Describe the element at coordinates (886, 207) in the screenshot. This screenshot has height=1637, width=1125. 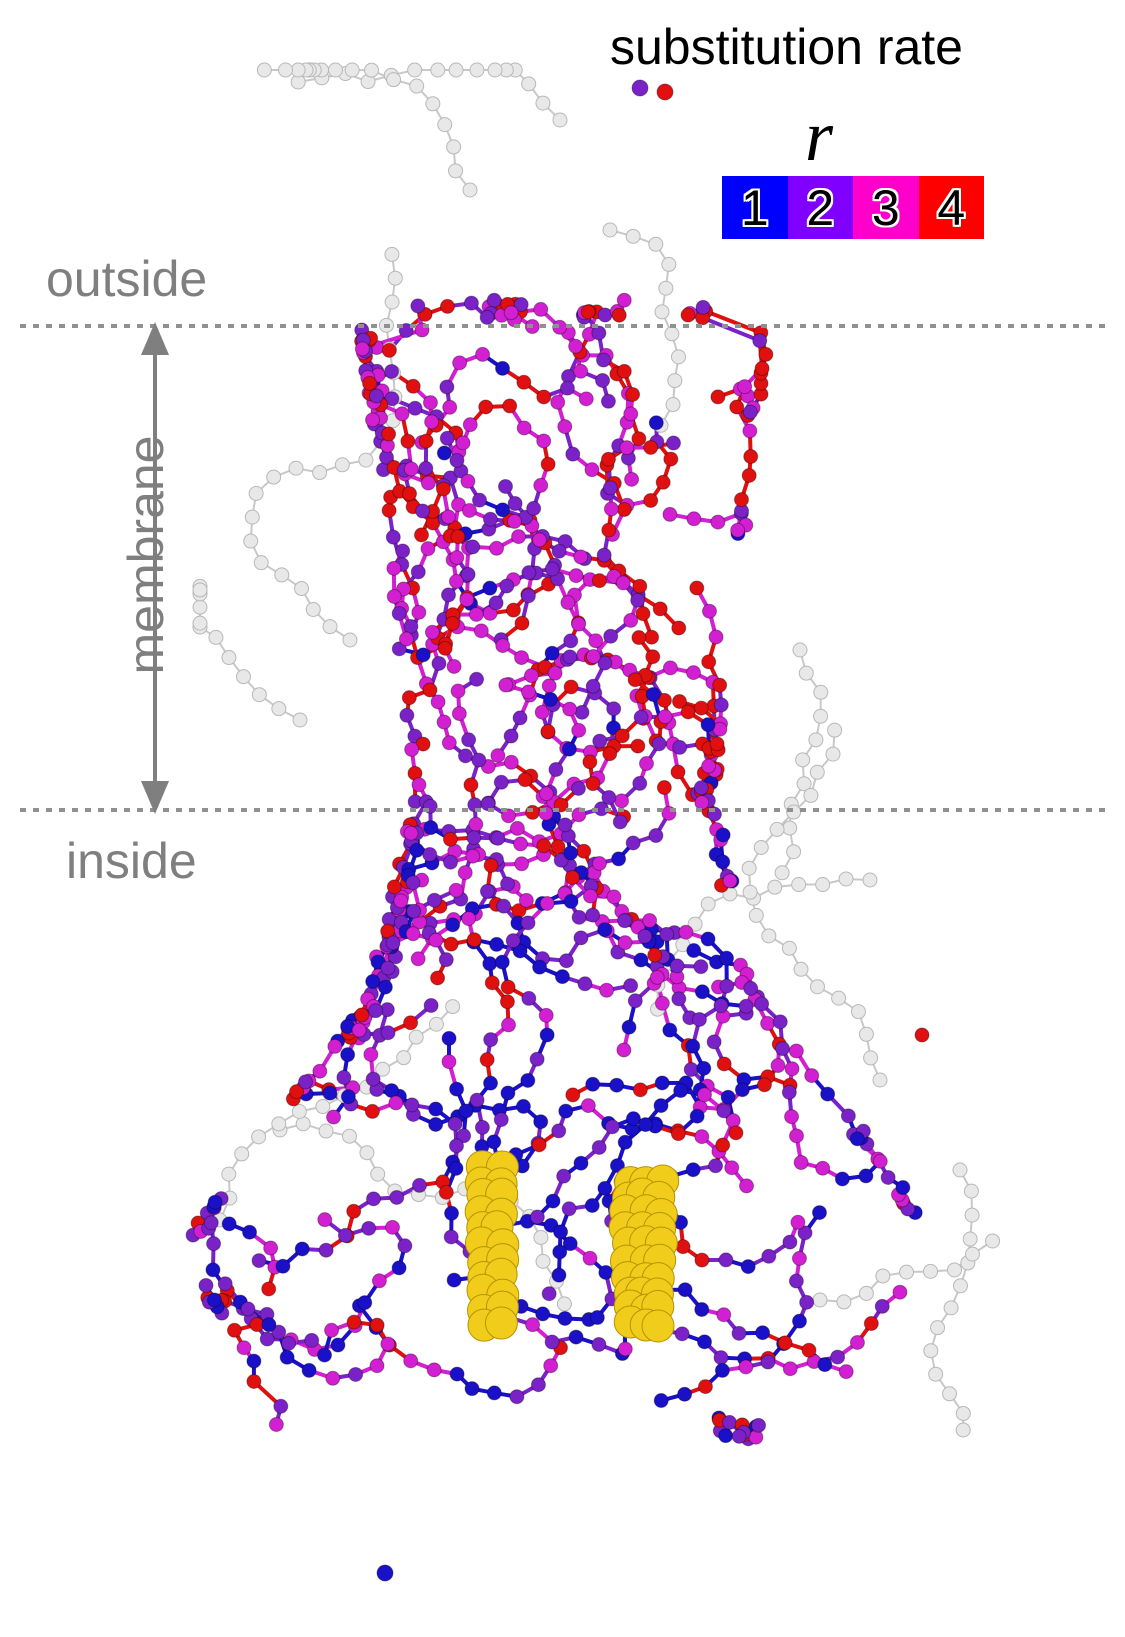
I see `scale-cell-3: 3` at that location.